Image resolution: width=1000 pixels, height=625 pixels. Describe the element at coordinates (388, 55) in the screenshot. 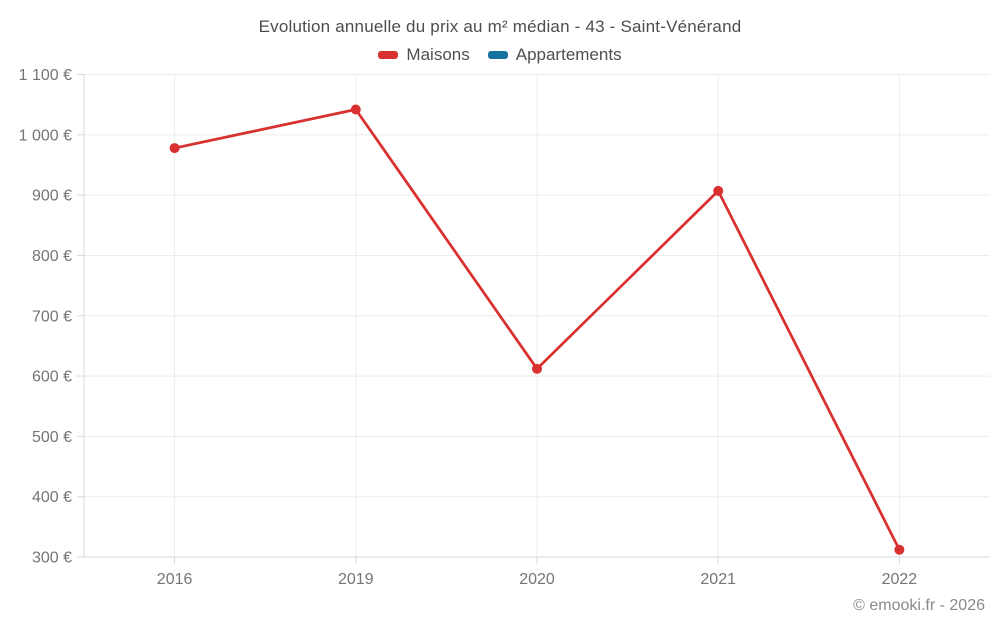

I see `maisons-swatch-icon` at that location.